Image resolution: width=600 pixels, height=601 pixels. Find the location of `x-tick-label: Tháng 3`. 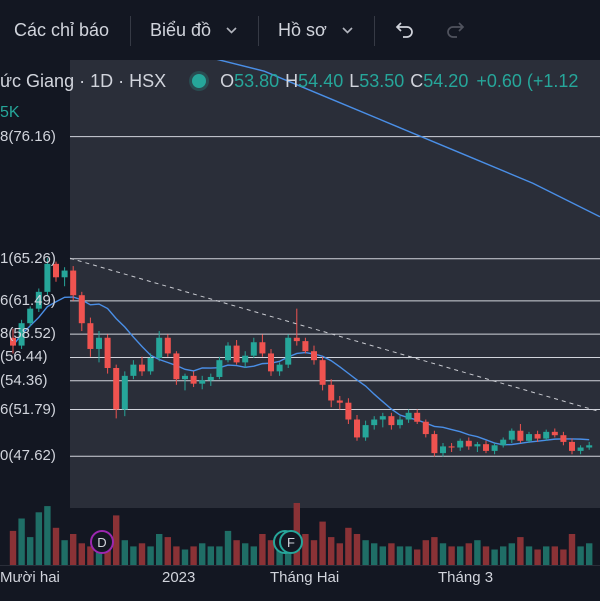

x-tick-label: Tháng 3 is located at coordinates (465, 577).